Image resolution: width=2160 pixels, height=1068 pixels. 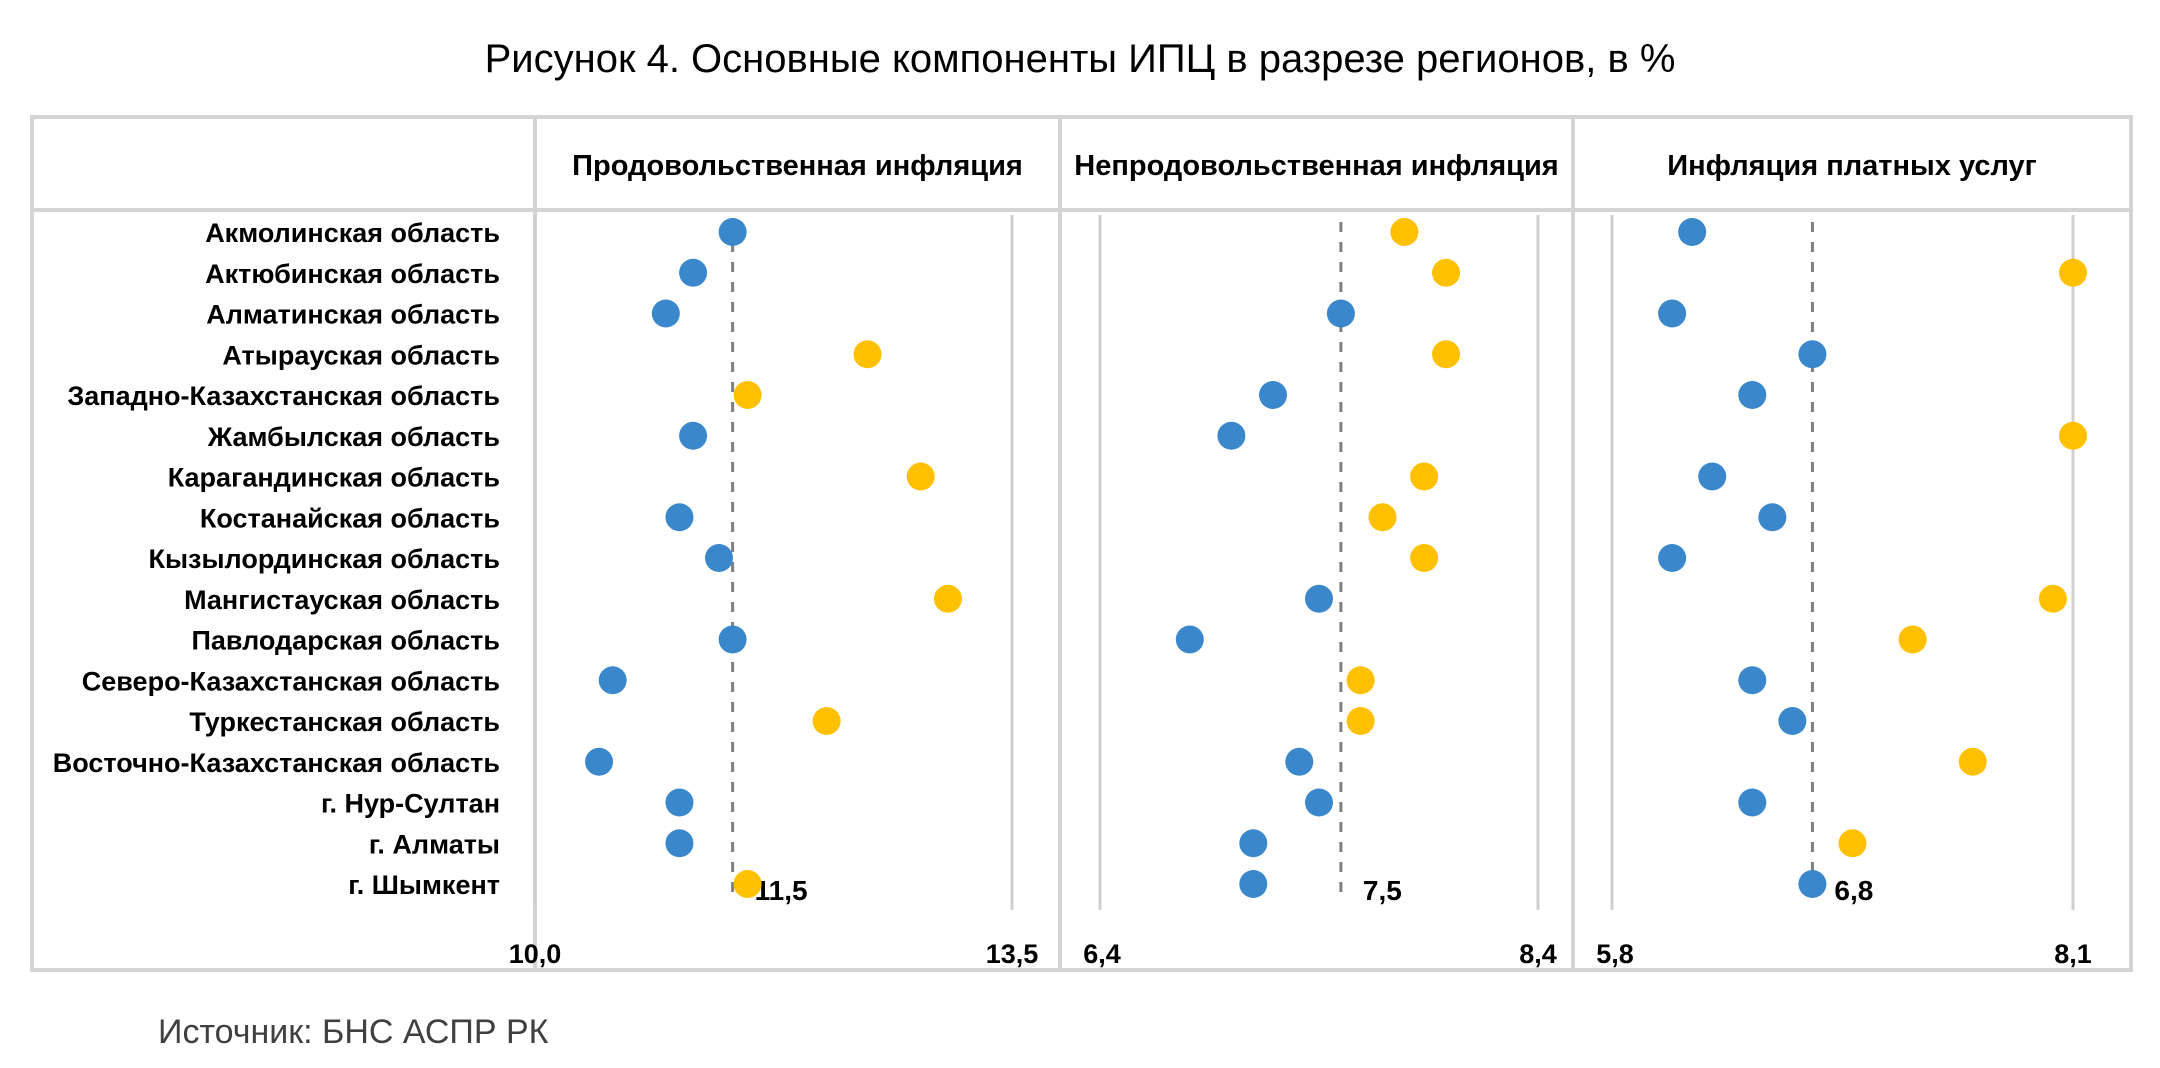 I want to click on region-label: Атырауская область, so click(x=361, y=355).